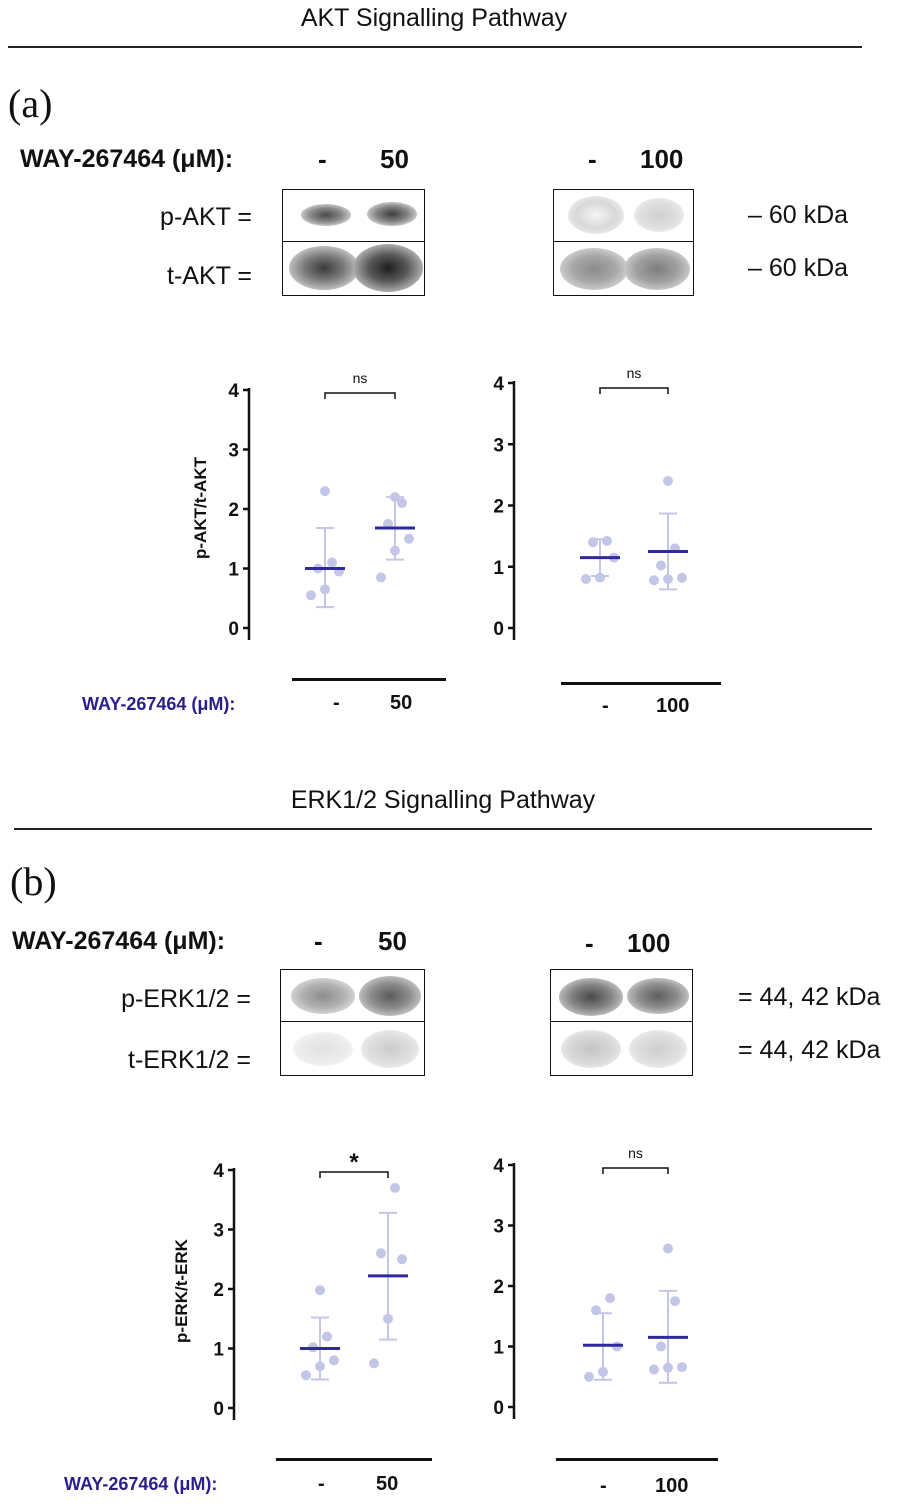  Describe the element at coordinates (200, 508) in the screenshot. I see `y-axis-label: p-AKT/t-AKT` at that location.